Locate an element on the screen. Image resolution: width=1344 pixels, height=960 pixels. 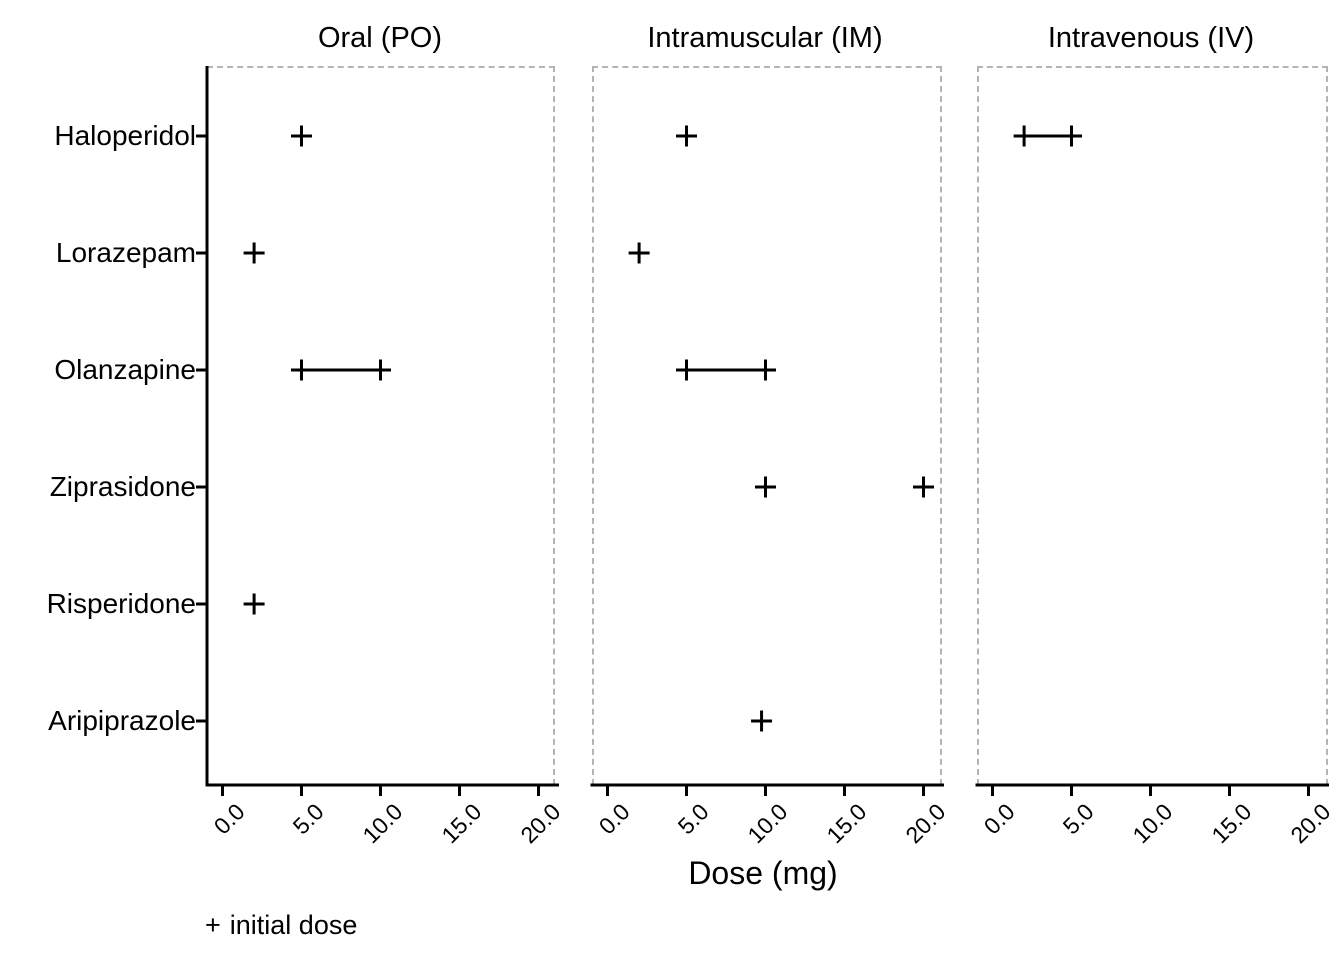
facet-title-oral: Oral (PO) is located at coordinates (380, 38).